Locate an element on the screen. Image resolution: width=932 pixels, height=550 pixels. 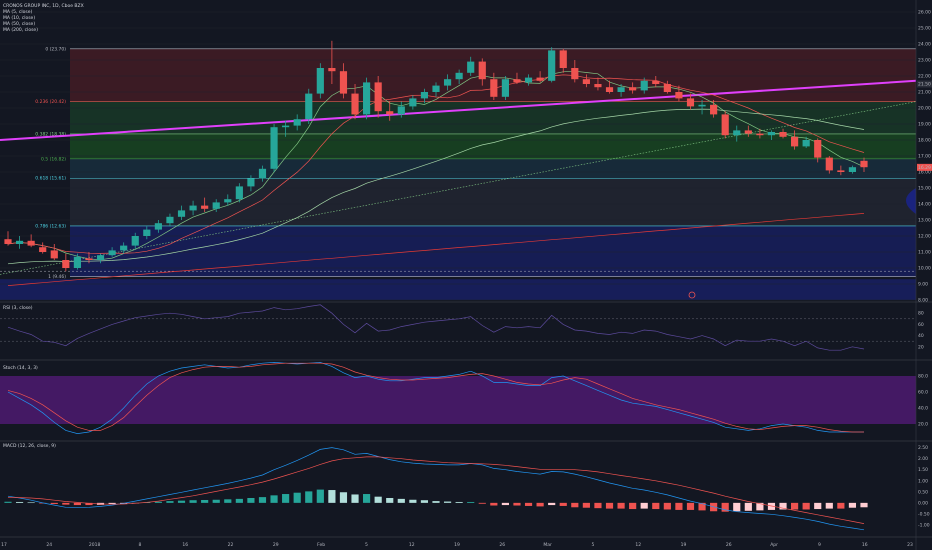
time-tick-label: Mar is located at coordinates (547, 545).